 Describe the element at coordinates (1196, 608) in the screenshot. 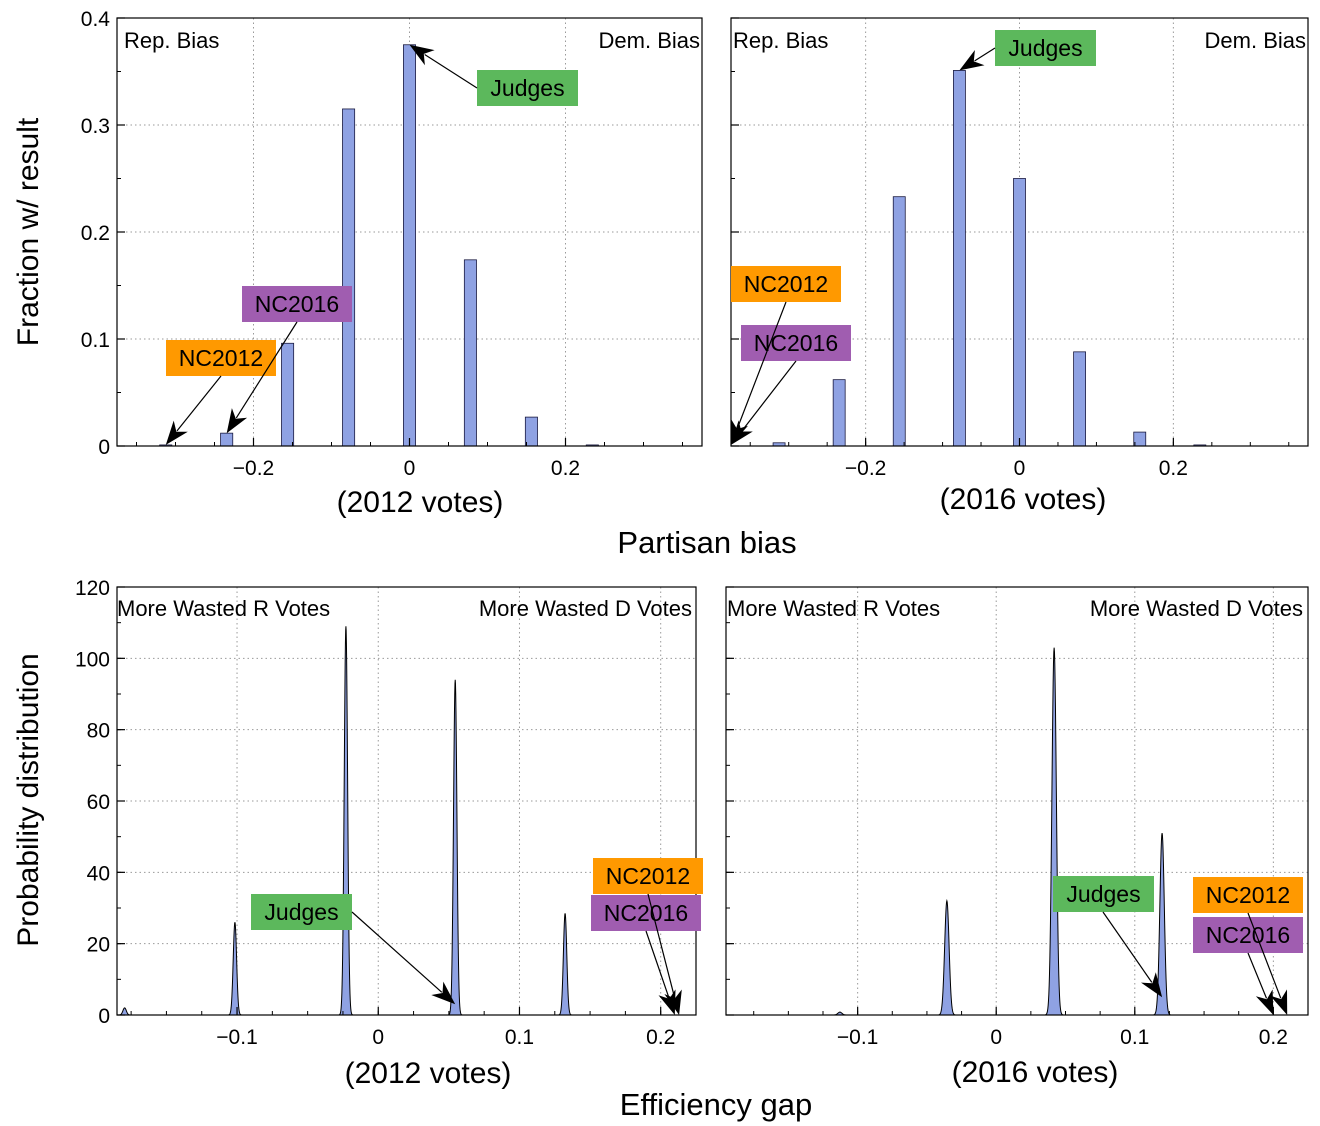

I see `eg2016-more-d-label: More Wasted D Votes` at that location.